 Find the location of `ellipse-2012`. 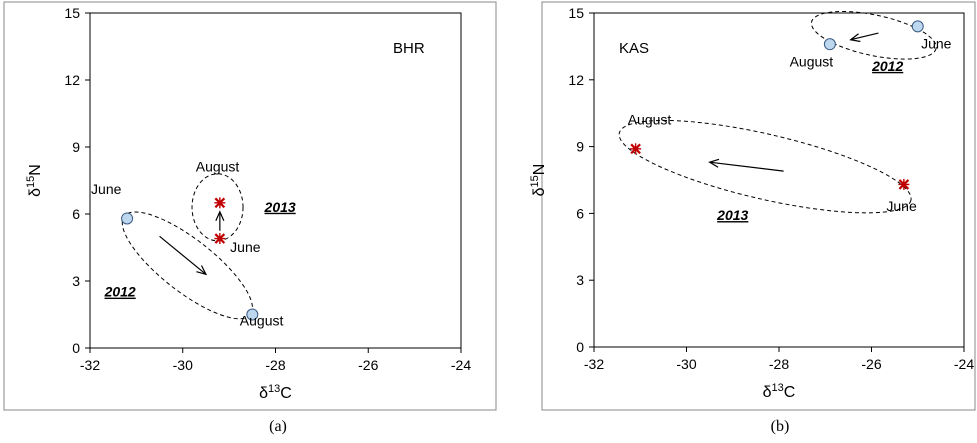

ellipse-2012 is located at coordinates (873, 35).